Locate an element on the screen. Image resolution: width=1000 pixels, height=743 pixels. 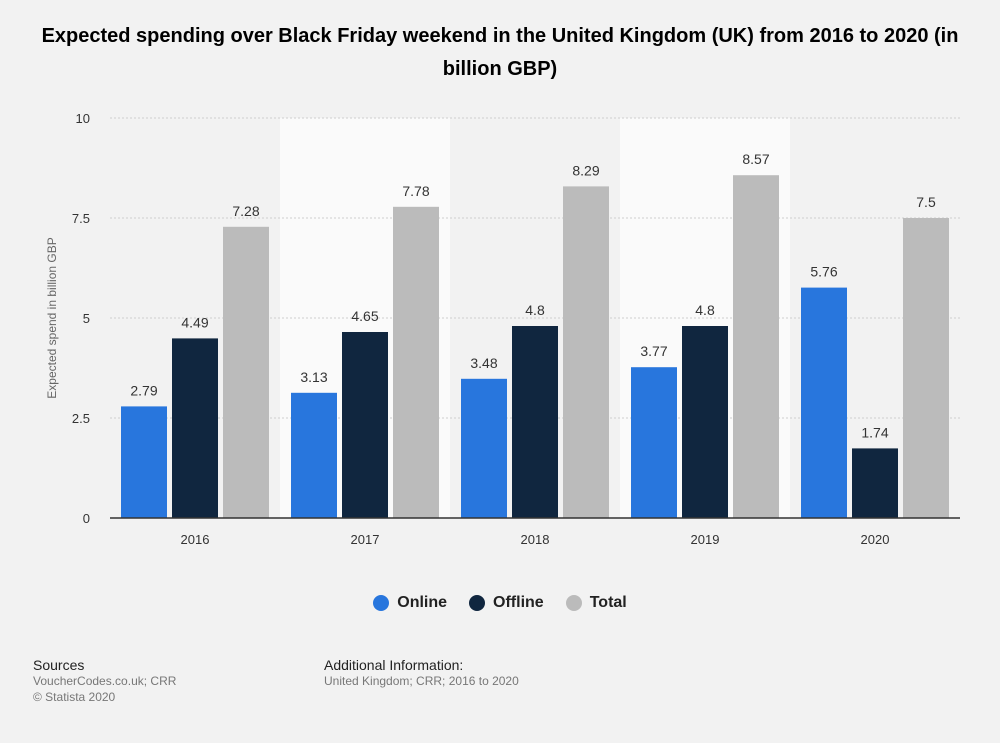
legend-item-offline: Offline is located at coordinates (506, 603).